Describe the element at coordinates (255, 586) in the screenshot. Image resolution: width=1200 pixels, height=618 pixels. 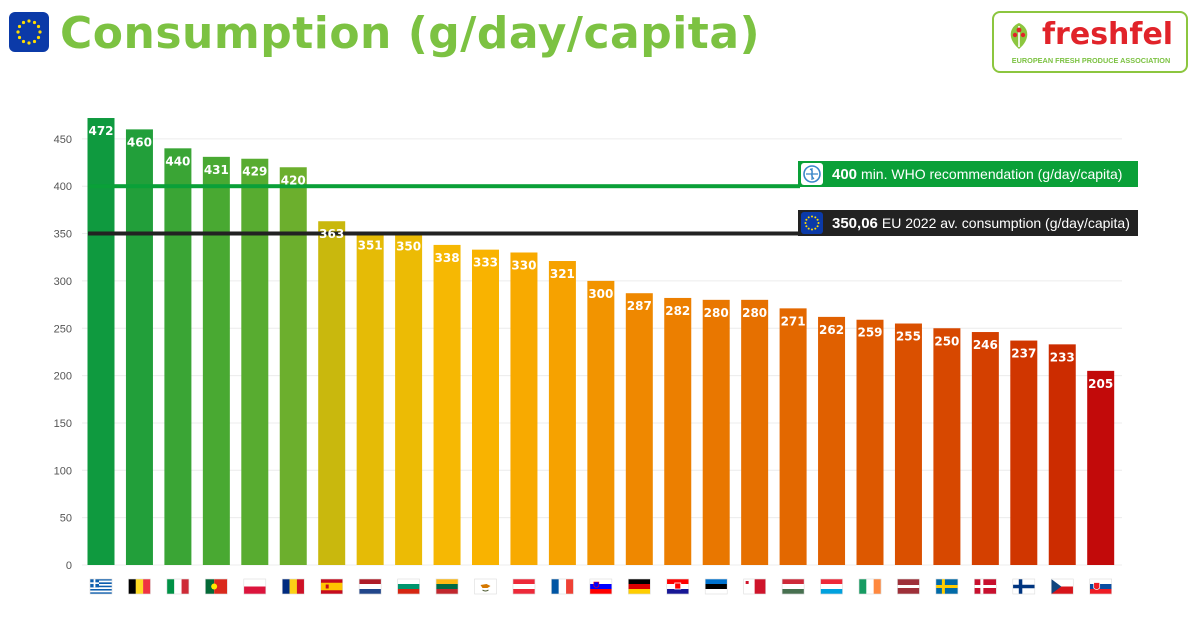
I see `flag-poland-icon` at that location.